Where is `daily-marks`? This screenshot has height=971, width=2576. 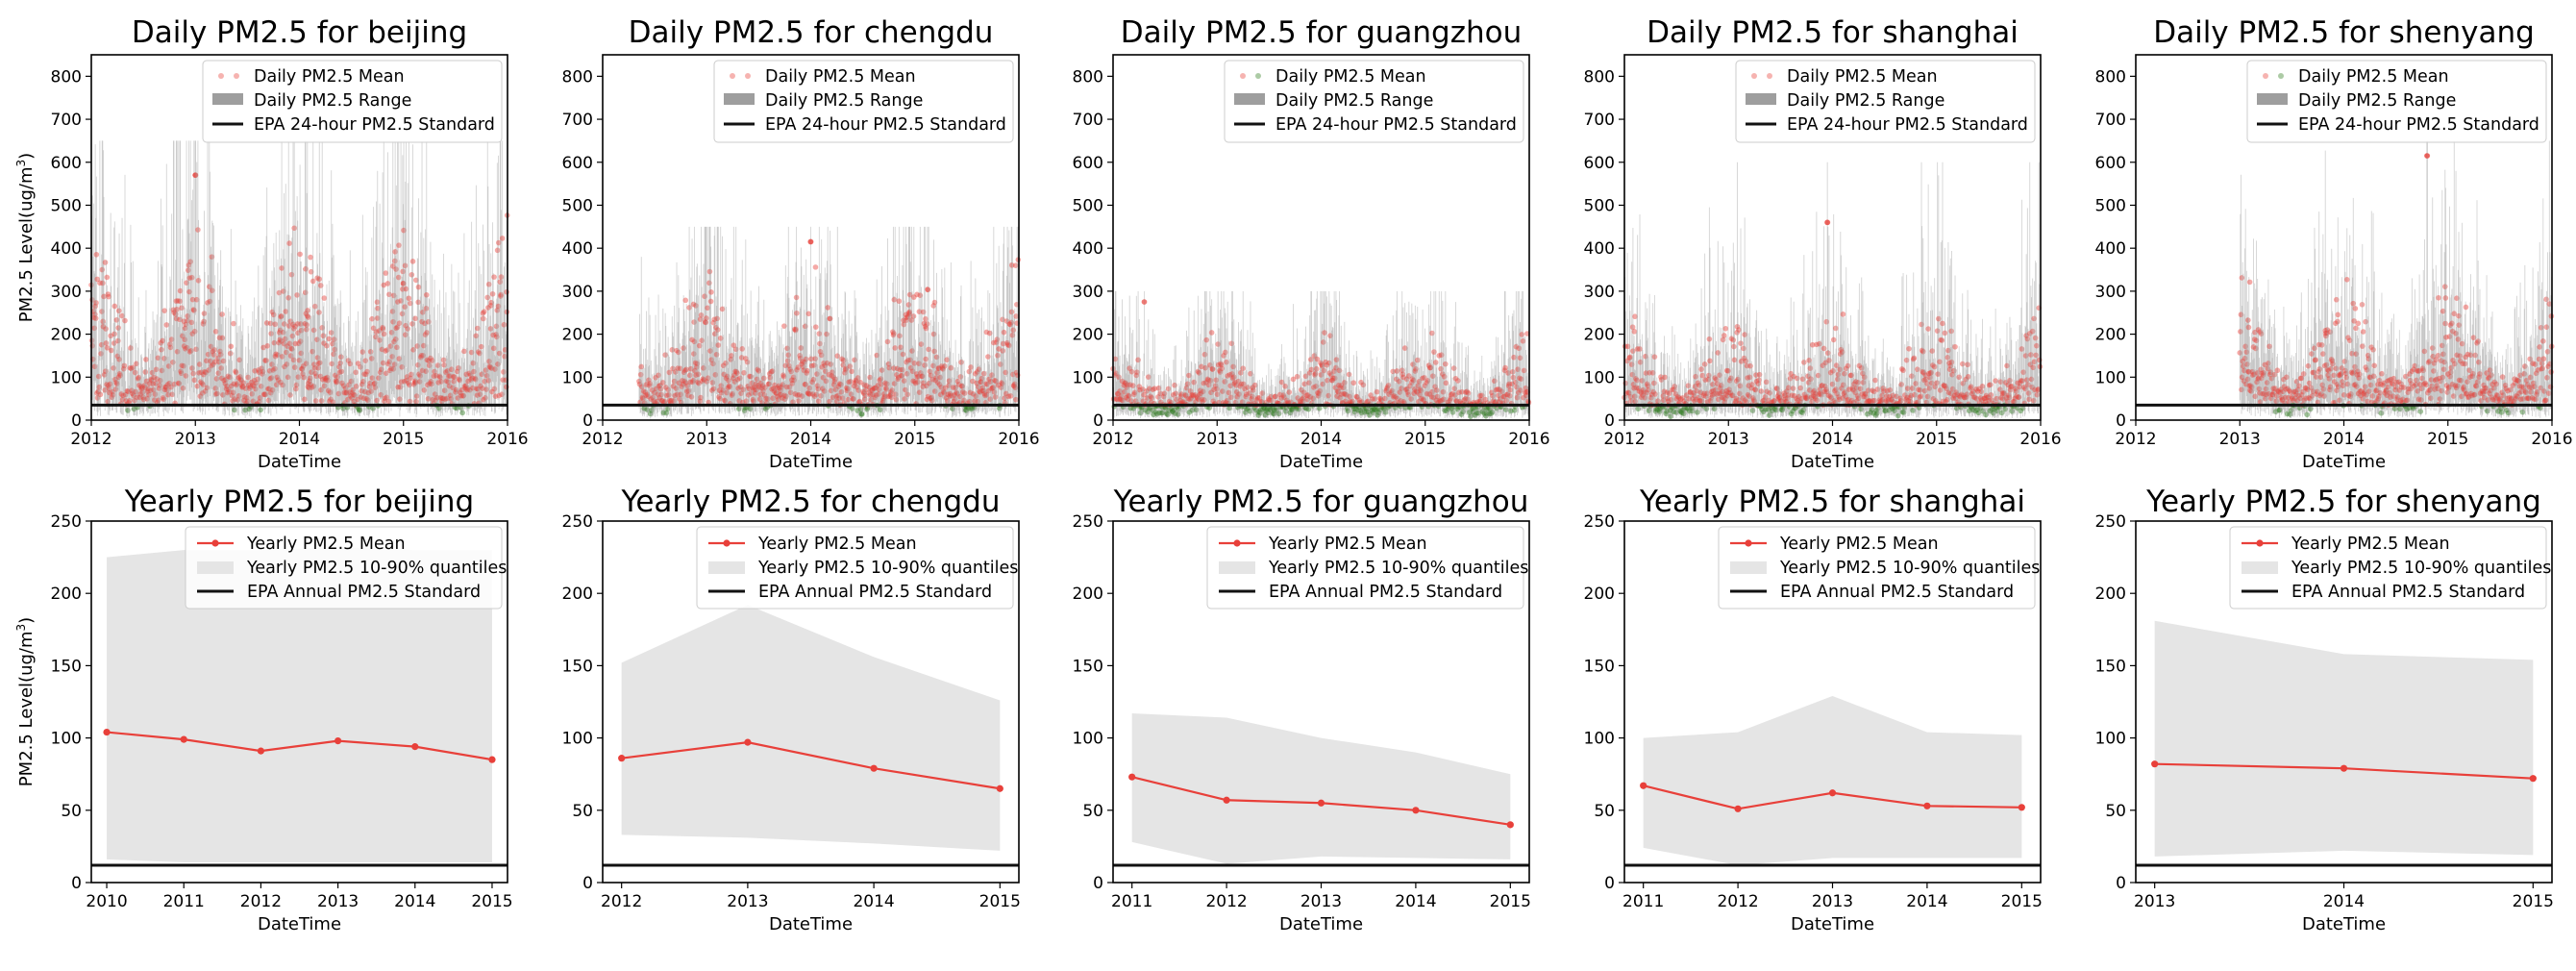 daily-marks is located at coordinates (829, 322).